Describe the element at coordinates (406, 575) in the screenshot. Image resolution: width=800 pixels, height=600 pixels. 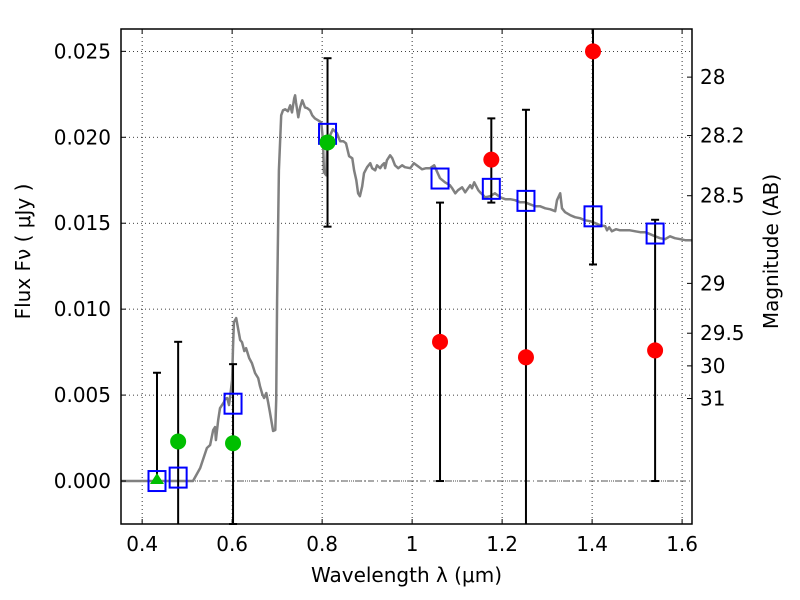
I see `x-axis-label: Wavelength λ (μm)` at that location.